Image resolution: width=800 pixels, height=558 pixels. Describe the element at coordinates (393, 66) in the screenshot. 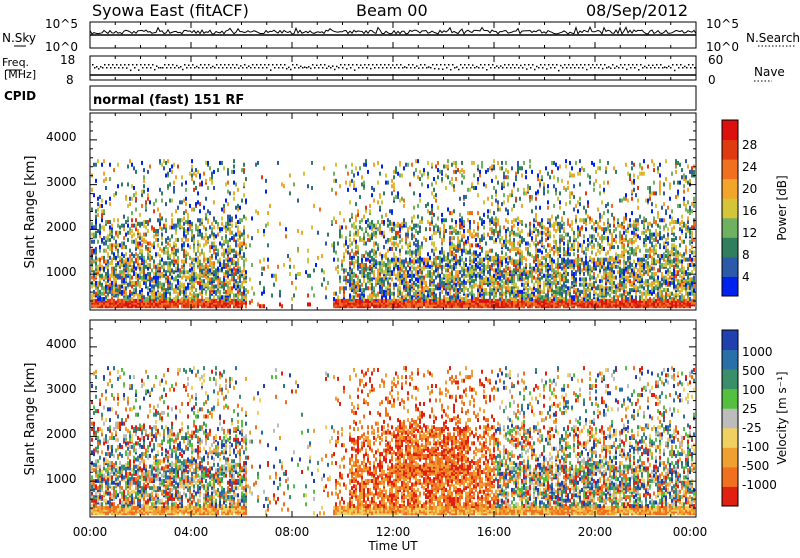

I see `freq-series` at that location.